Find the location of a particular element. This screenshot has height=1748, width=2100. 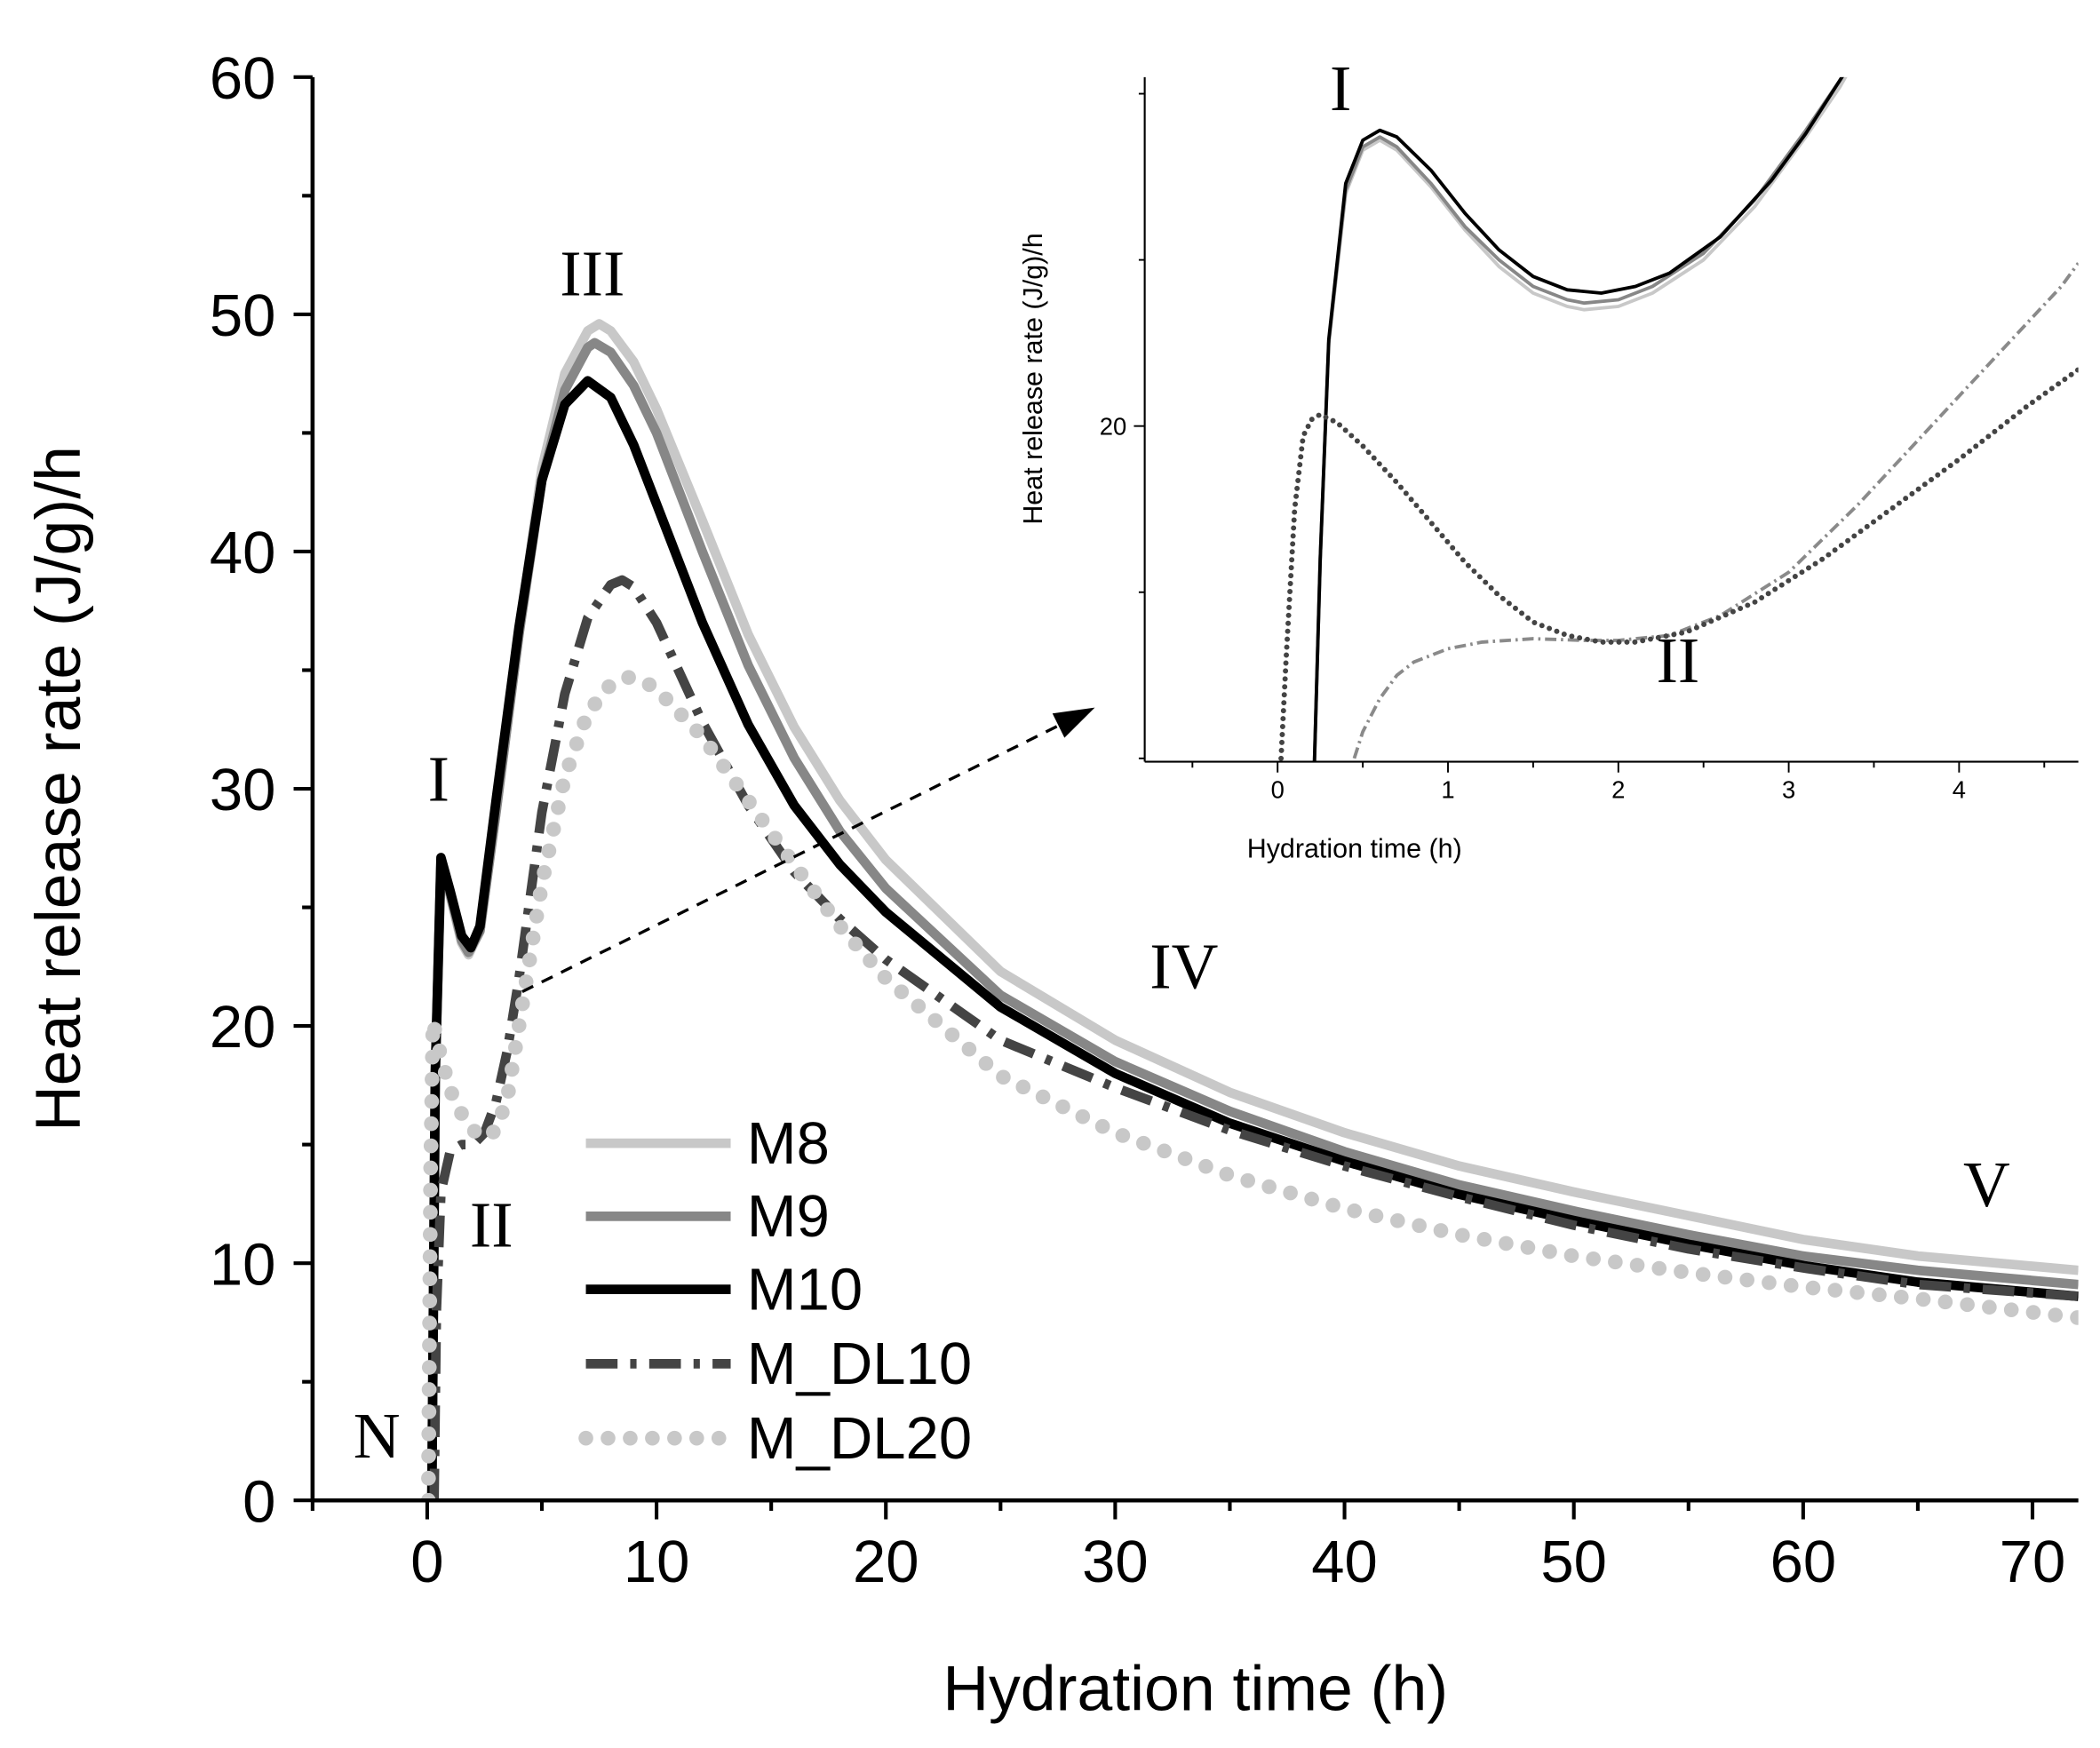

main-x-tick-label: 0 is located at coordinates (426, 1562).